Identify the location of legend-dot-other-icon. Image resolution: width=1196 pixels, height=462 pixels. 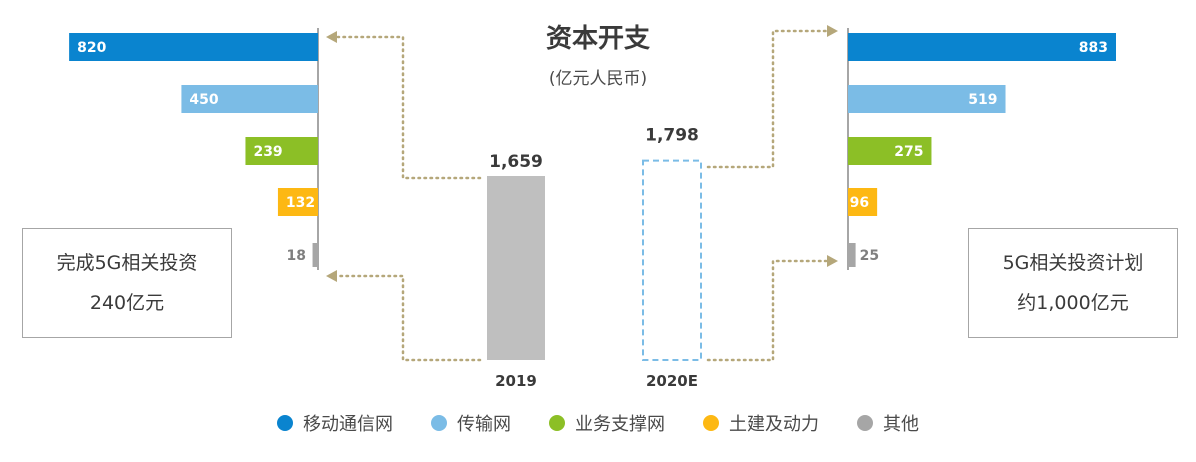
(865, 423).